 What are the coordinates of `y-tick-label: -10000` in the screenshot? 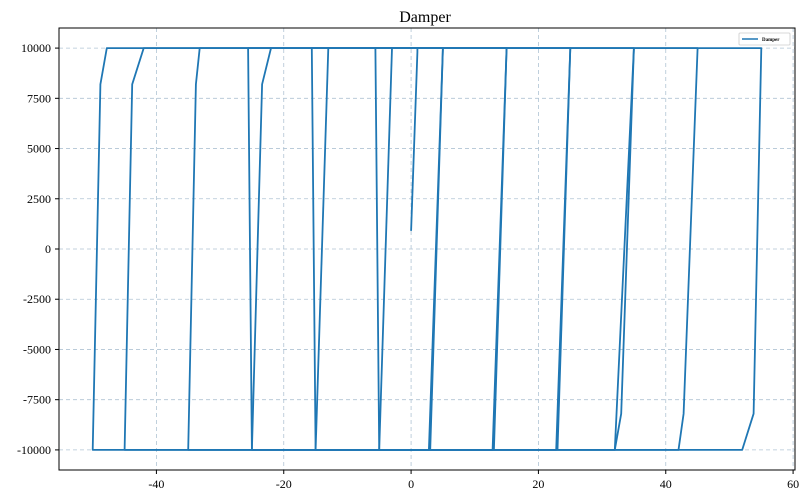 It's located at (34, 450).